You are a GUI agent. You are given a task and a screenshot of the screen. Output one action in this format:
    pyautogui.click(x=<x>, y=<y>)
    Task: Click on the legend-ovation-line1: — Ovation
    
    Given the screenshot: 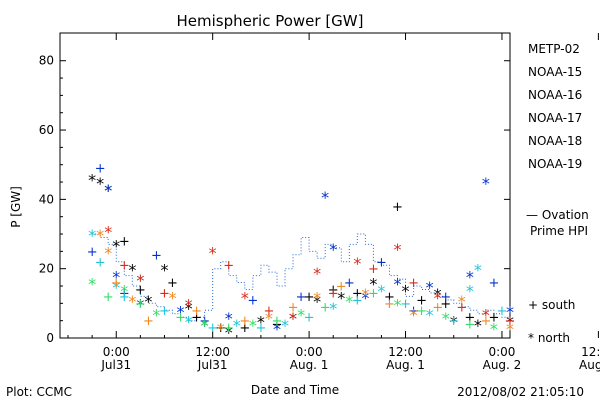 What is the action you would take?
    pyautogui.click(x=557, y=215)
    